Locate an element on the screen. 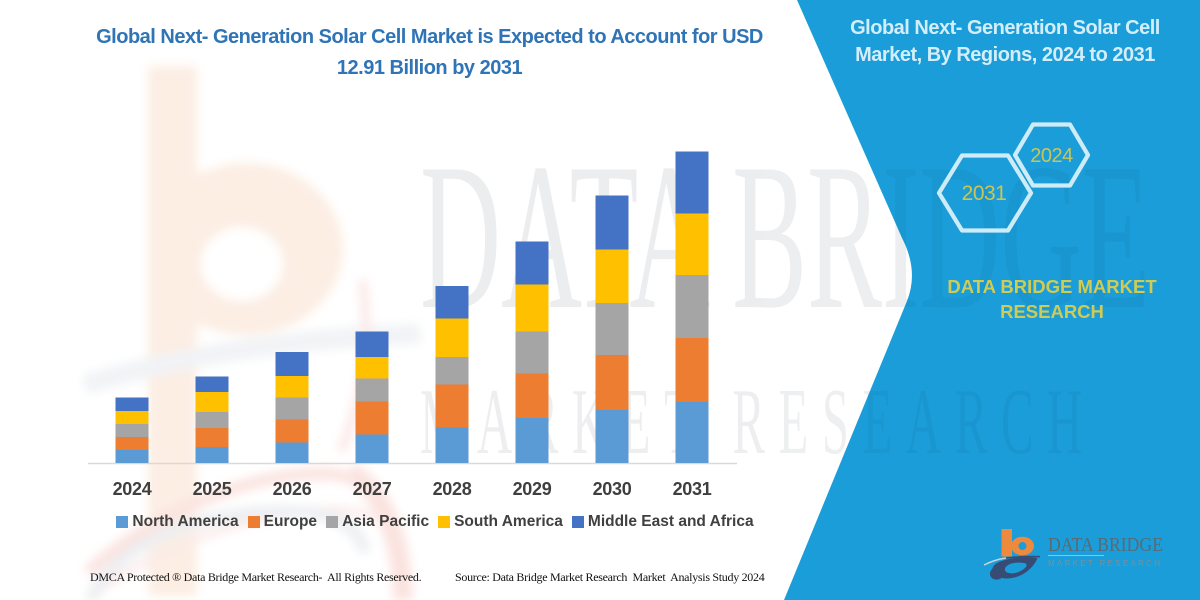 The height and width of the screenshot is (600, 1200). svg-text: 2024 is located at coordinates (1051, 156).